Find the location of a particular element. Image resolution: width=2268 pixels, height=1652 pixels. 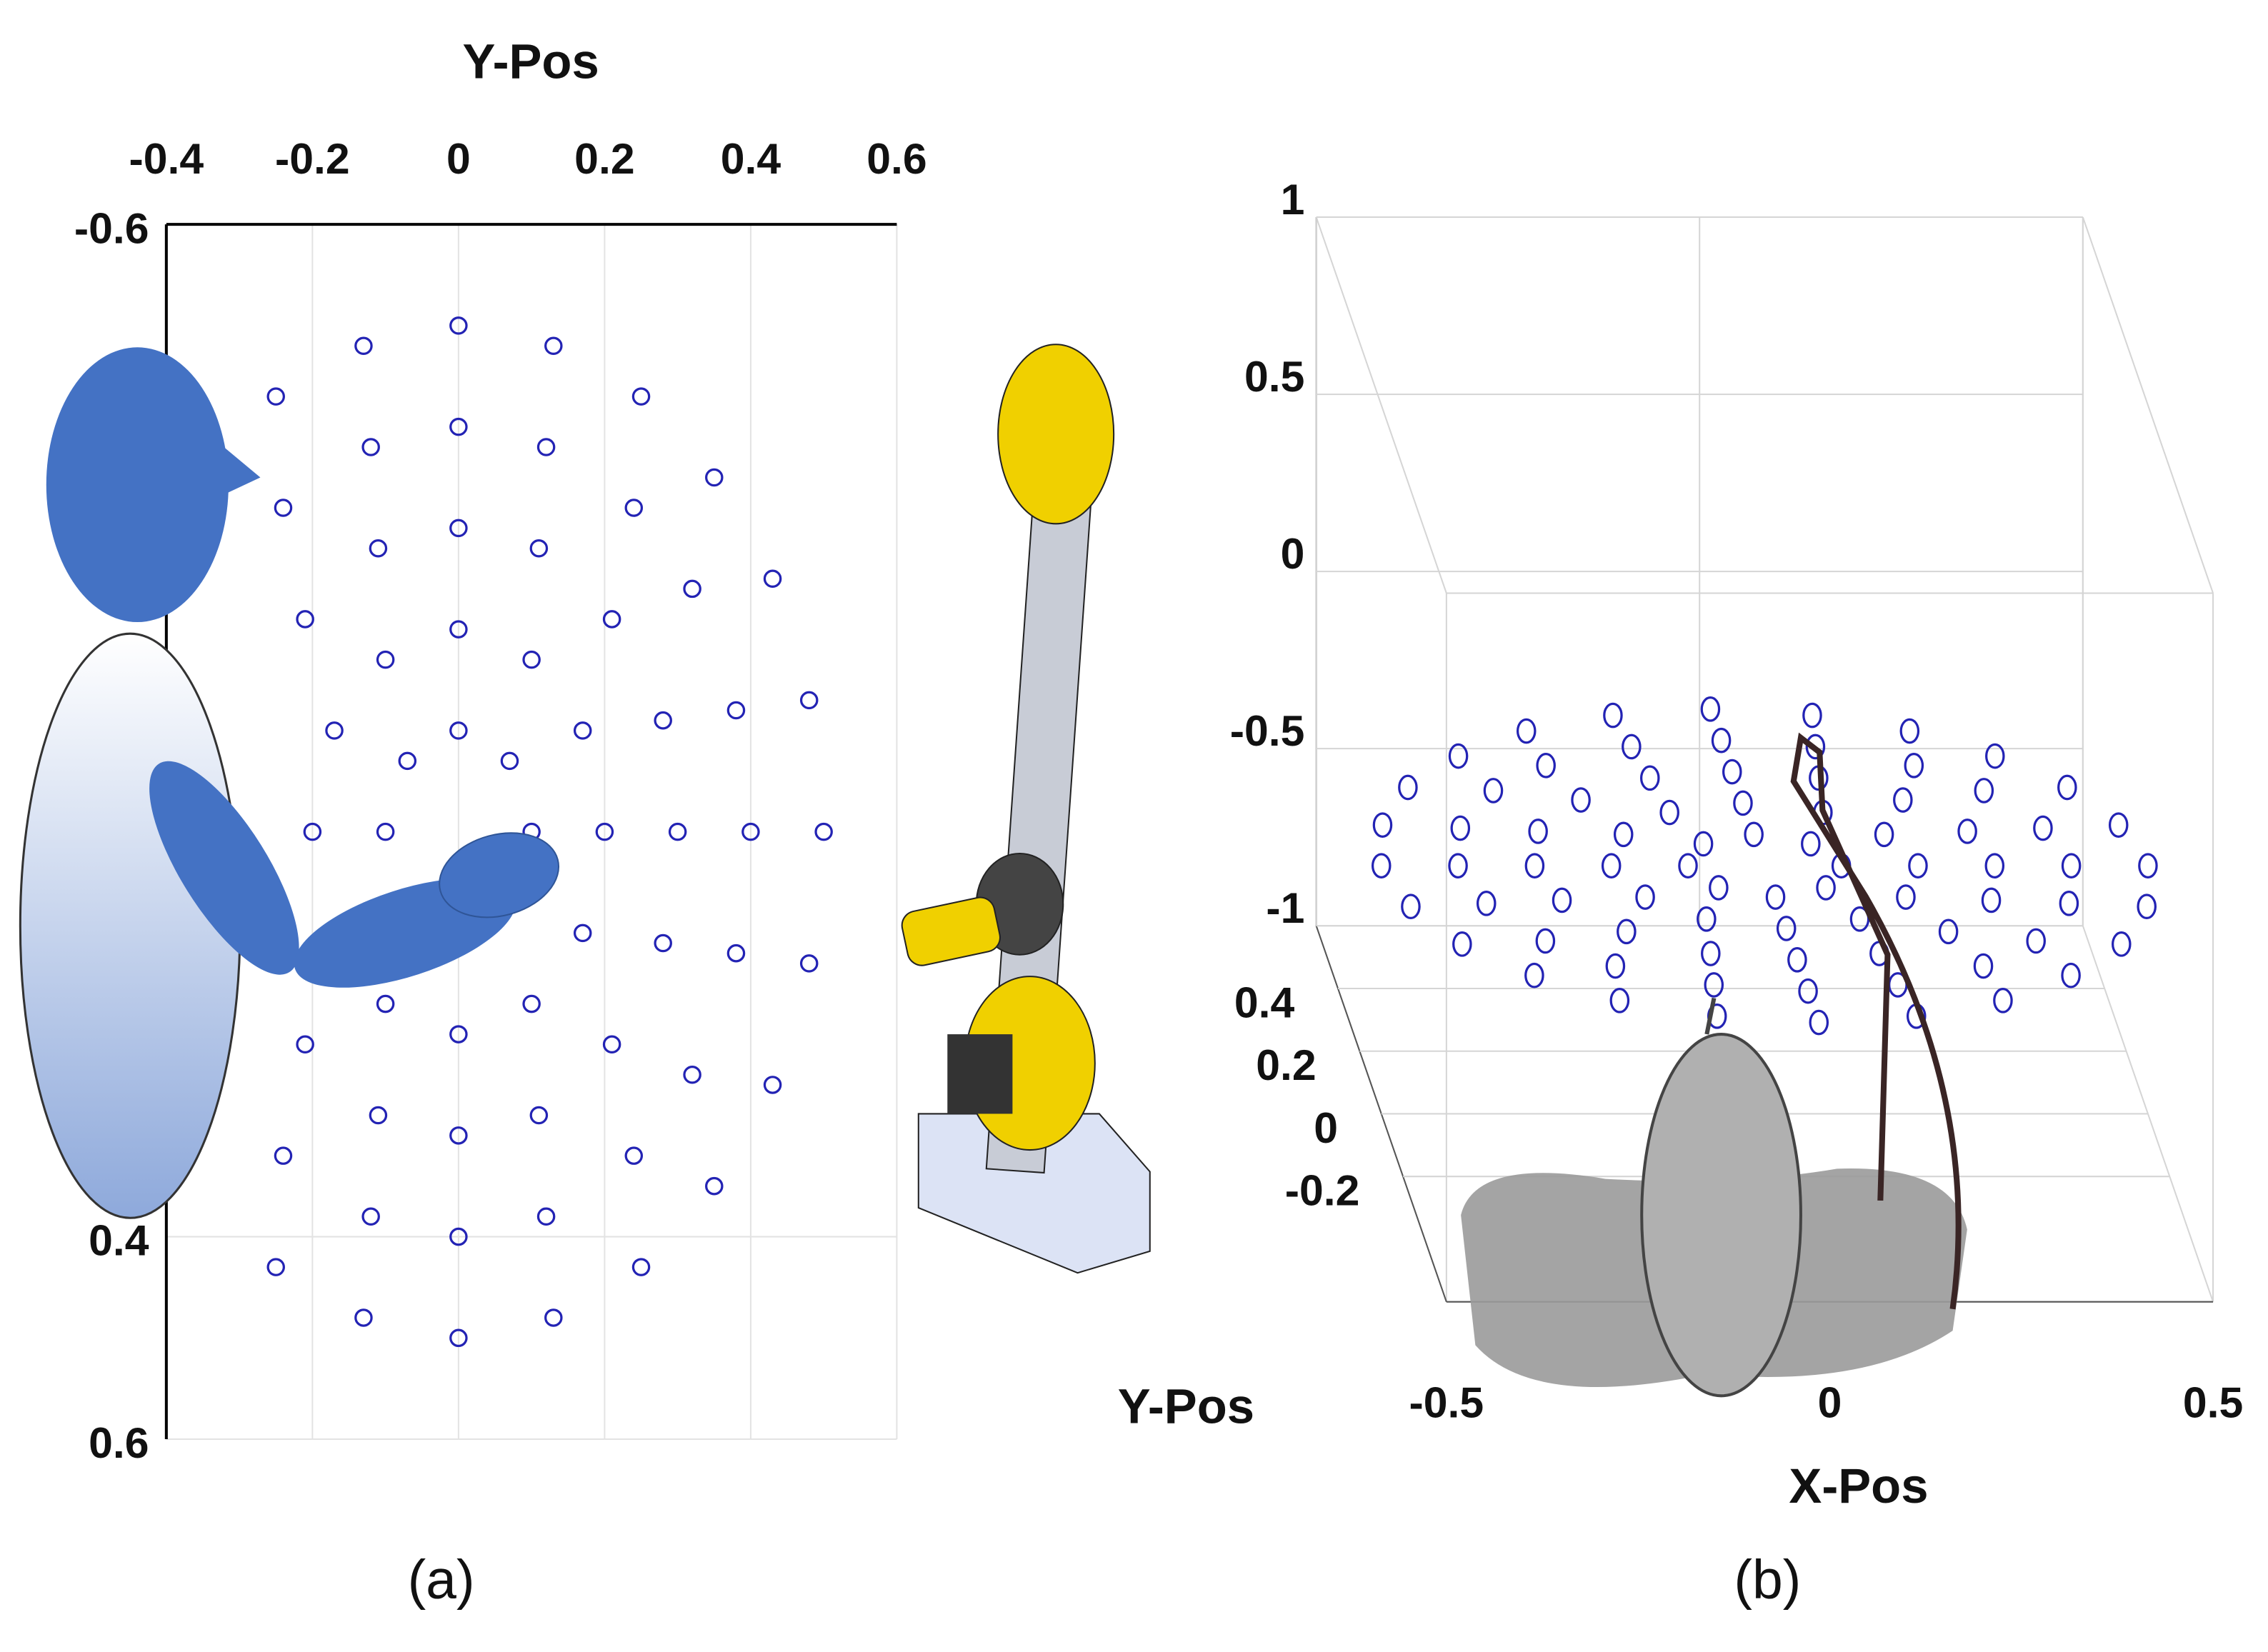

z-tick-label: -1 is located at coordinates (1285, 907).